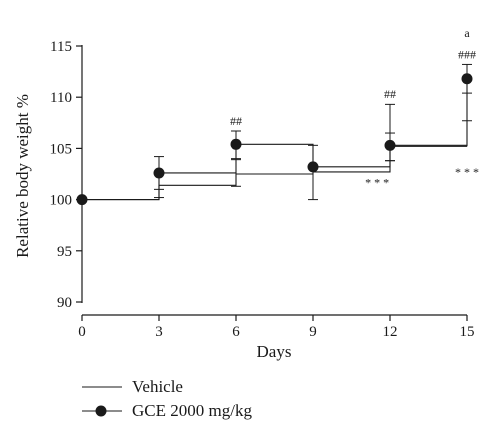 The image size is (500, 442). I want to click on legend: Vehicle GCE 2000 mg/kg, so click(167, 398).